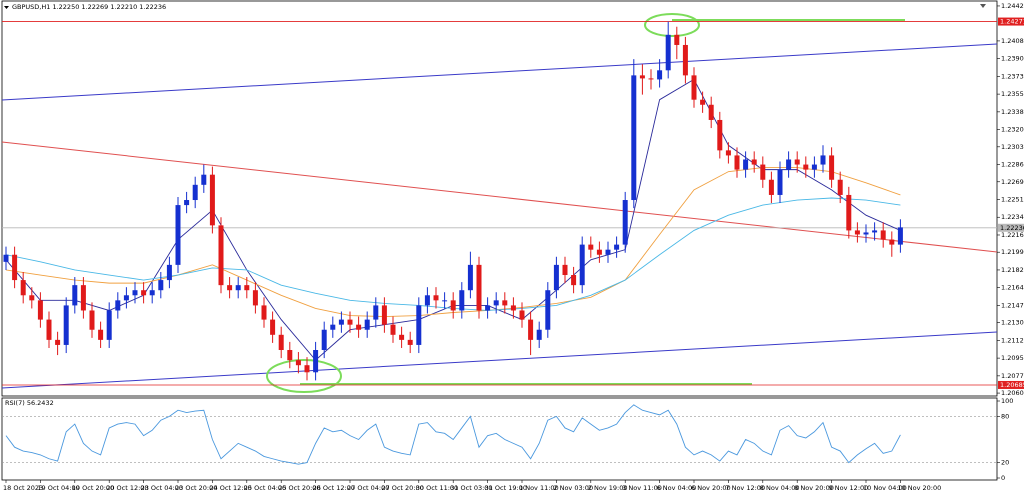  I want to click on x-tick-label: 7 Nov 12:00, so click(745, 488).